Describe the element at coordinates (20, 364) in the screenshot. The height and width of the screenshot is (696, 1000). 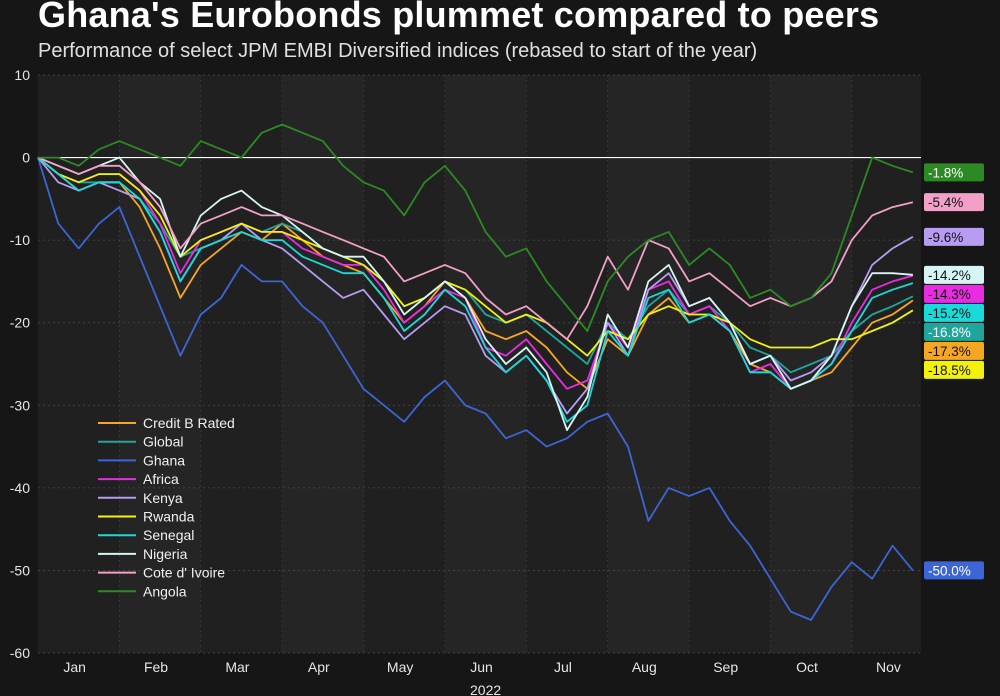
I see `y-axis: 10 0 -10 -20 -30 -40 -50 -60` at that location.